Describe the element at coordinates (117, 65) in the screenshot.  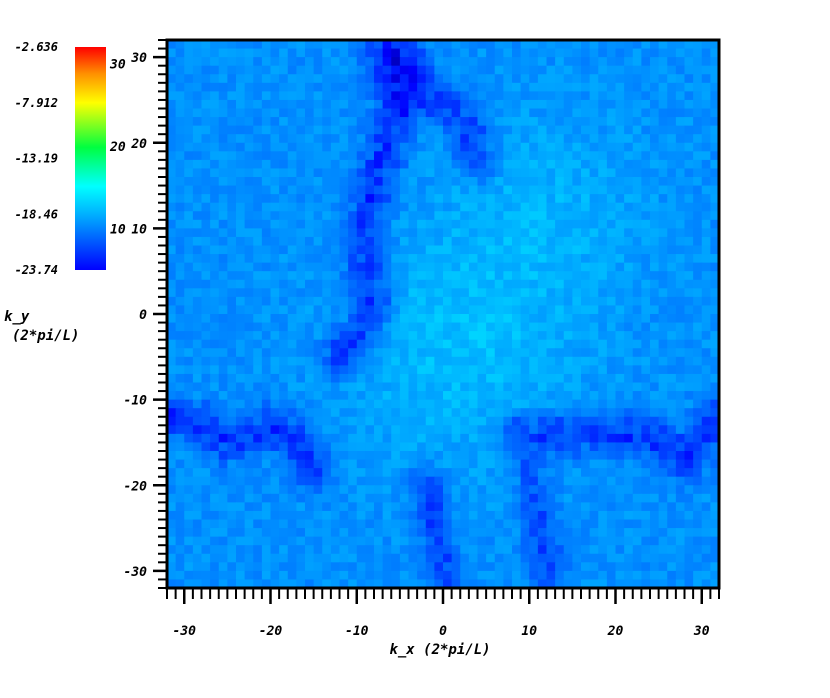
I see `colorbar-tick-label: 30` at that location.